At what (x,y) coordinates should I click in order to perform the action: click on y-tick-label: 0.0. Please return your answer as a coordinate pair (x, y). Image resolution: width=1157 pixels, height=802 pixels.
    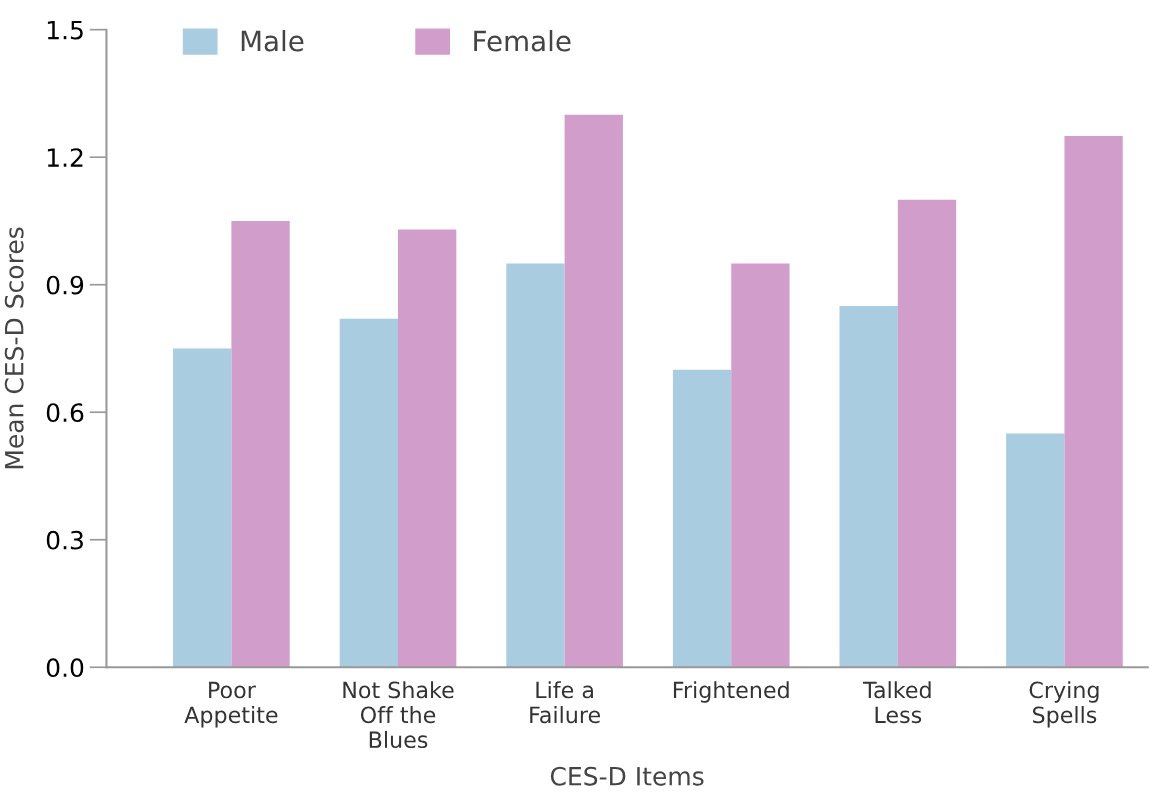
    Looking at the image, I should click on (65, 668).